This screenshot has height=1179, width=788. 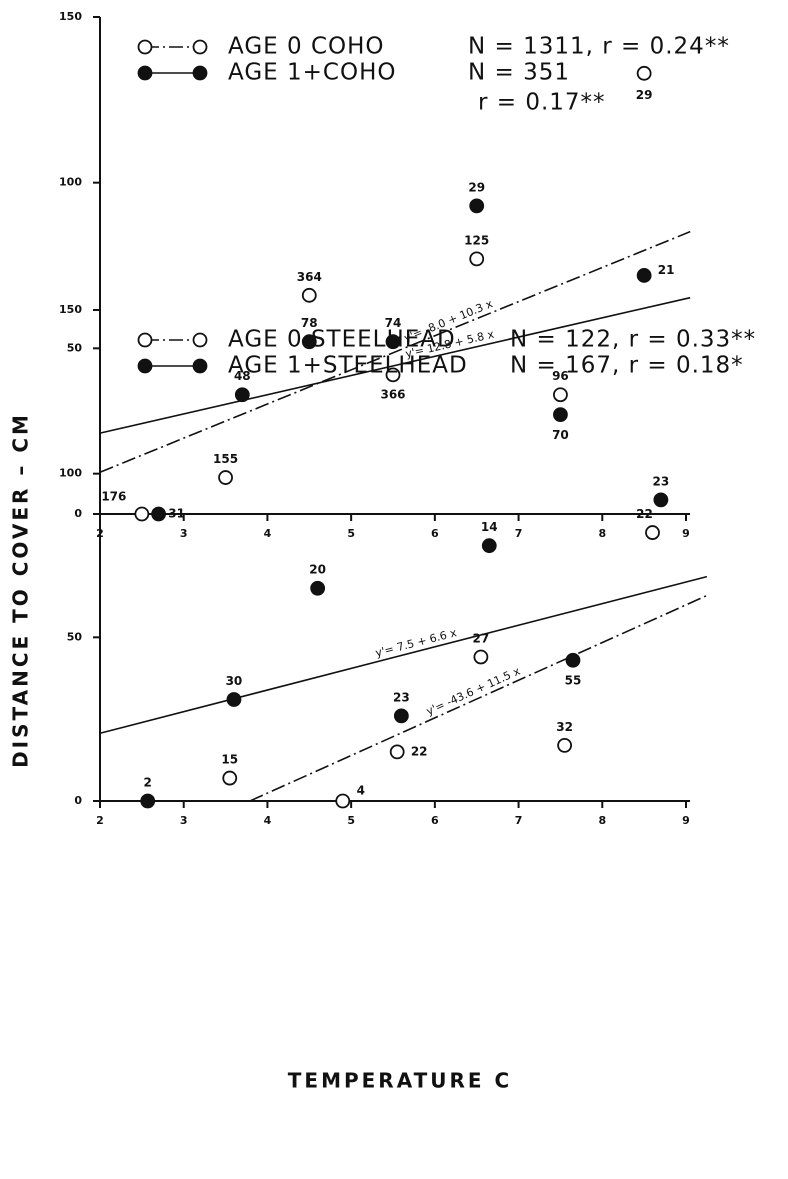 I want to click on count-label: 366, so click(x=392, y=394).